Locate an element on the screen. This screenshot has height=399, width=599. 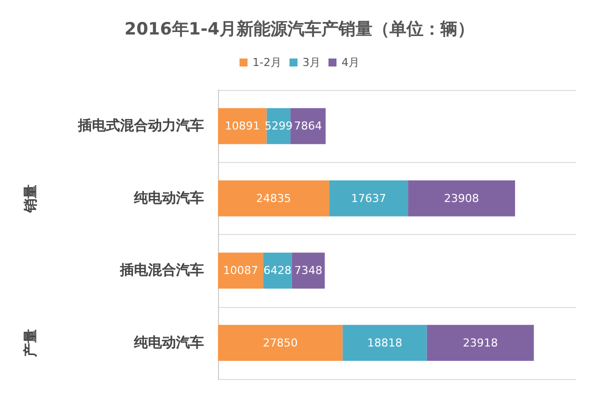
legend-label: 3月 is located at coordinates (311, 62).